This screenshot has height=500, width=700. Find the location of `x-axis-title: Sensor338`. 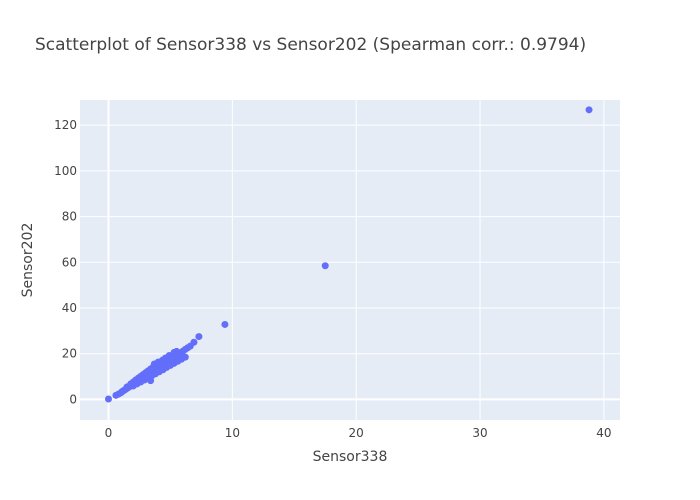

x-axis-title: Sensor338 is located at coordinates (350, 457).